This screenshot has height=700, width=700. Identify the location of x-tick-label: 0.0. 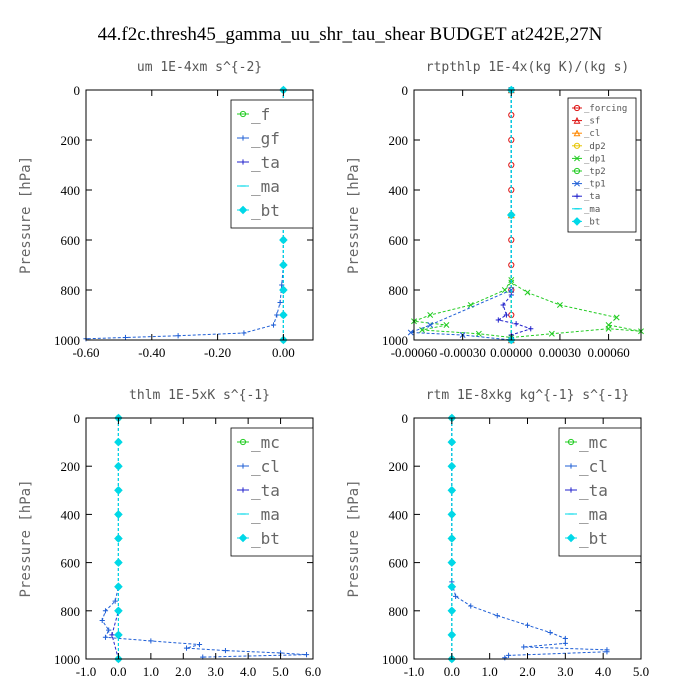
(118, 671).